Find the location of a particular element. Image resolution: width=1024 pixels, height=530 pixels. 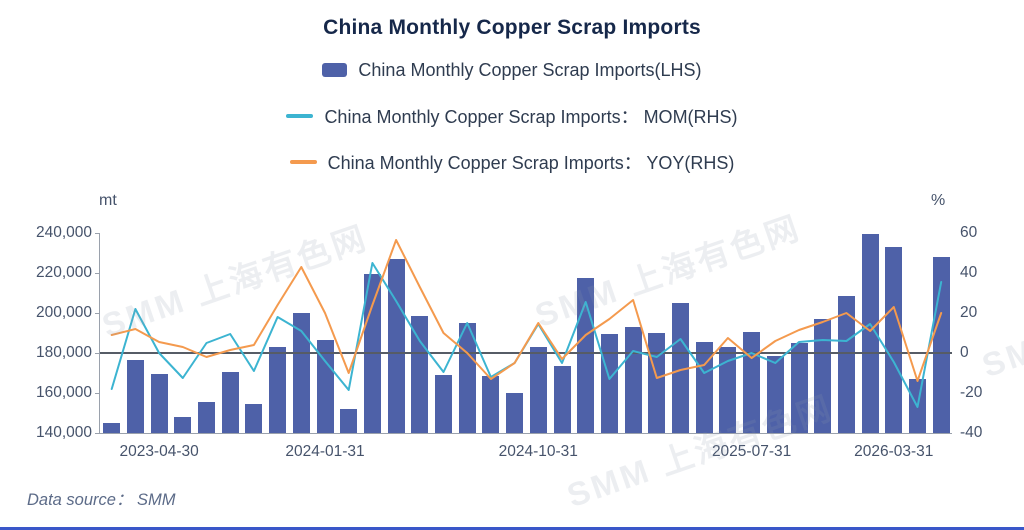

chart-title: China Monthly Copper Scrap Imports is located at coordinates (512, 27).